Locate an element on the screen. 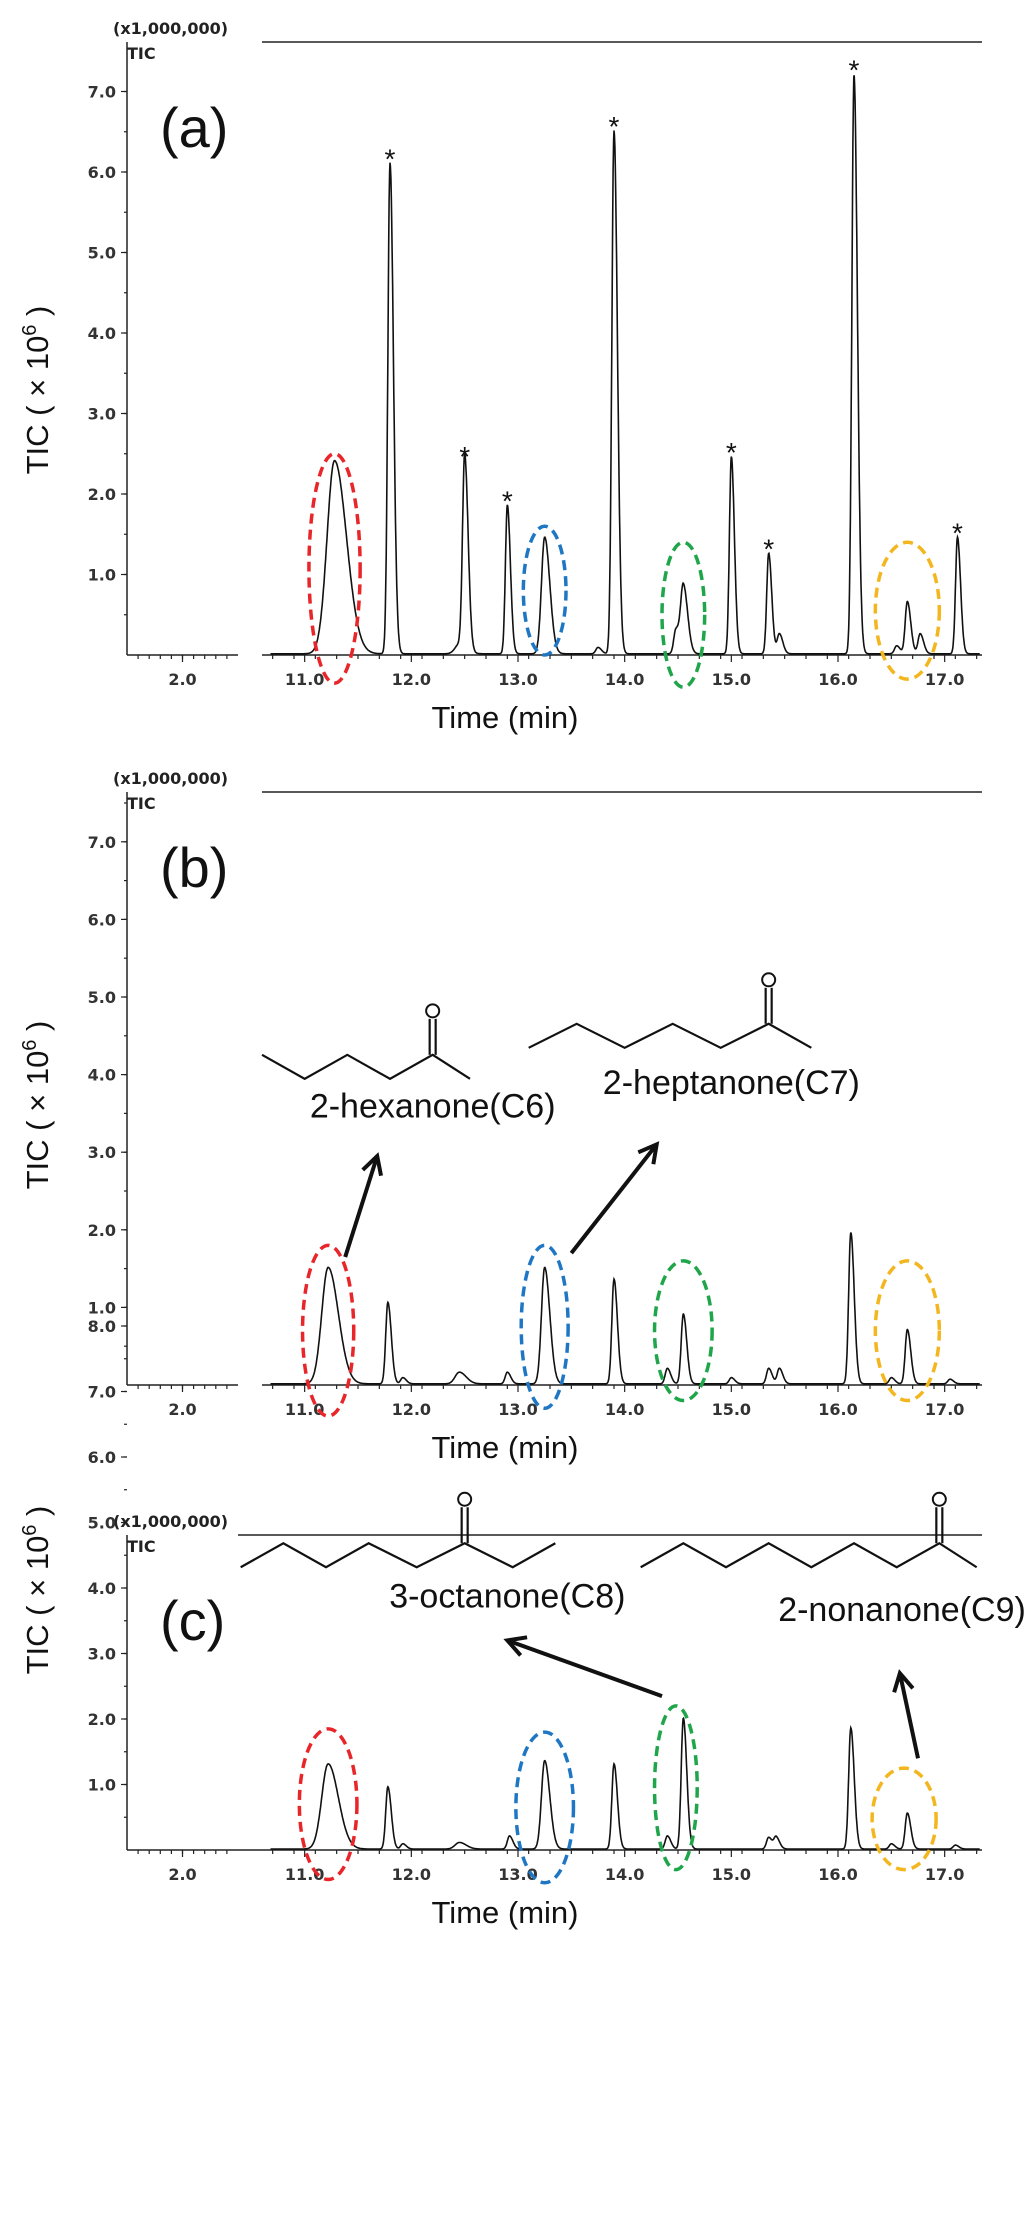  panel-label: (b) is located at coordinates (194, 867).